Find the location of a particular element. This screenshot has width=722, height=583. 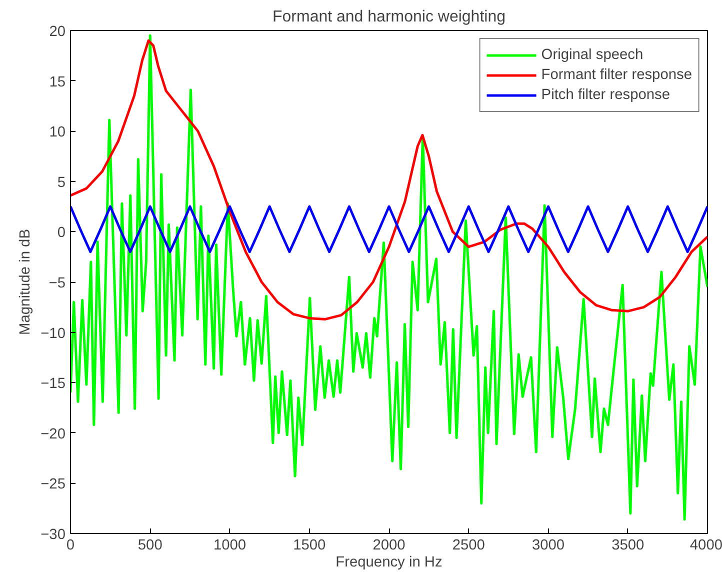

y-tick-label: −25 is located at coordinates (53, 484).